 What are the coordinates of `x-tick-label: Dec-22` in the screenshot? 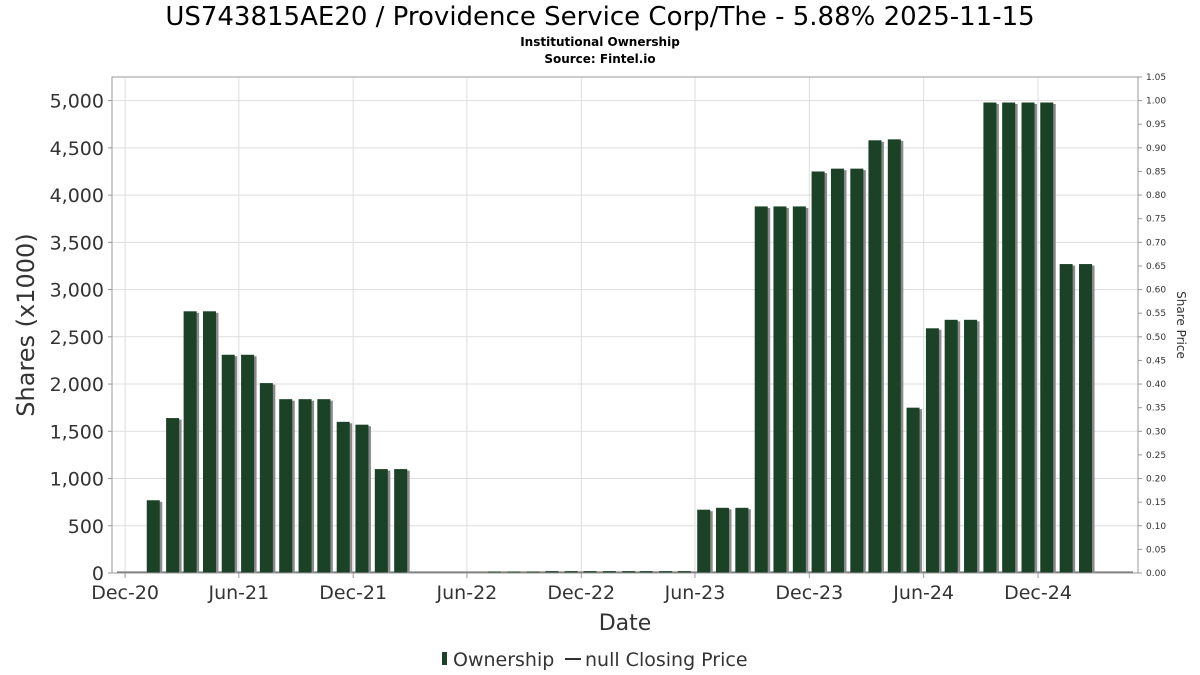 It's located at (581, 593).